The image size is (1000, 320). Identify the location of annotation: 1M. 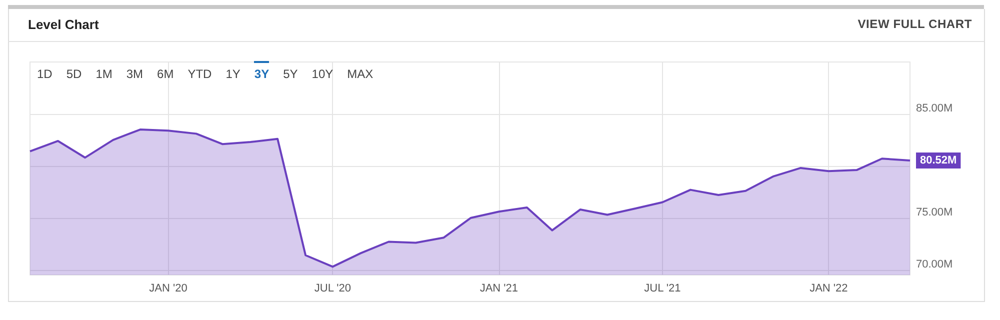
(104, 74).